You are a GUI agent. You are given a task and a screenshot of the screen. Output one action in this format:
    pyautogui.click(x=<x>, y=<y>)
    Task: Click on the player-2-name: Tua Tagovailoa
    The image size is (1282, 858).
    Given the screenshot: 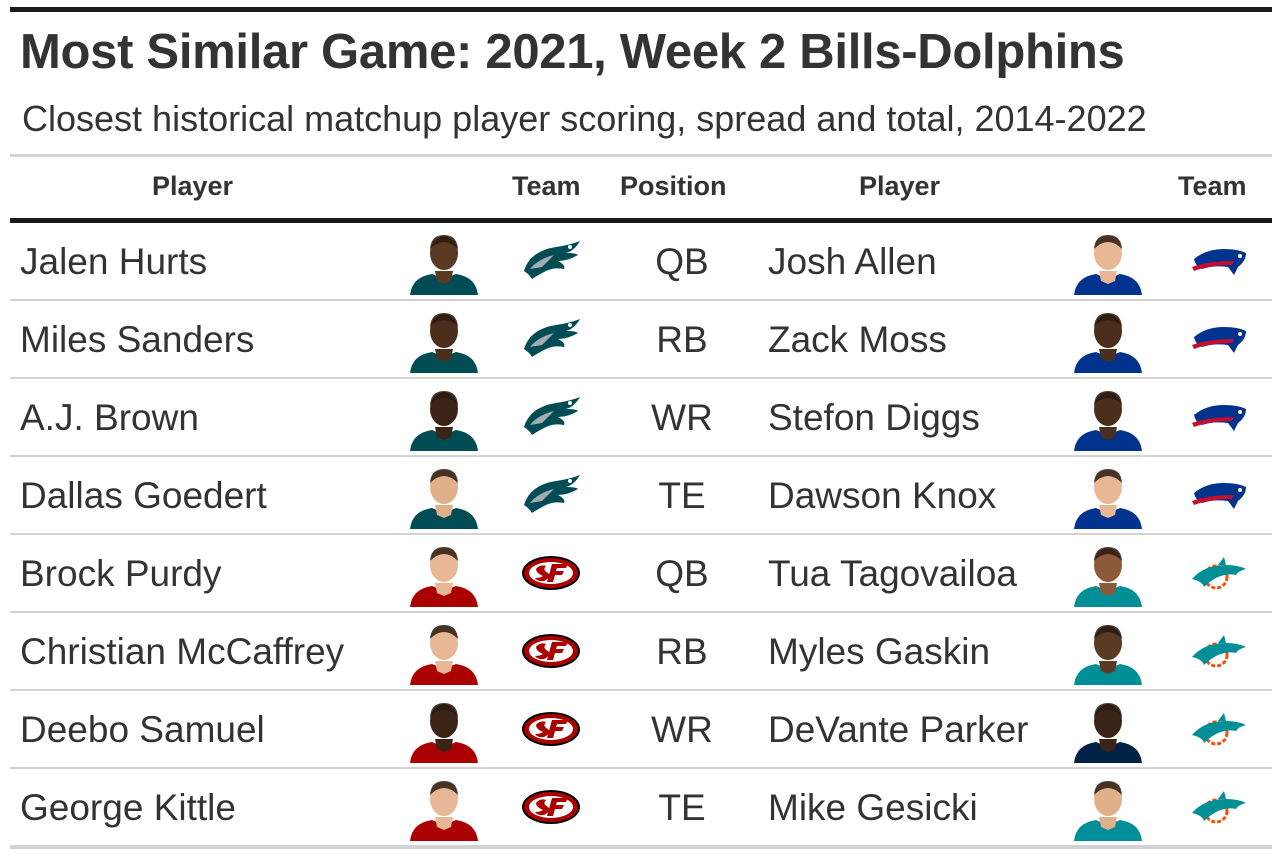 What is the action you would take?
    pyautogui.click(x=892, y=573)
    